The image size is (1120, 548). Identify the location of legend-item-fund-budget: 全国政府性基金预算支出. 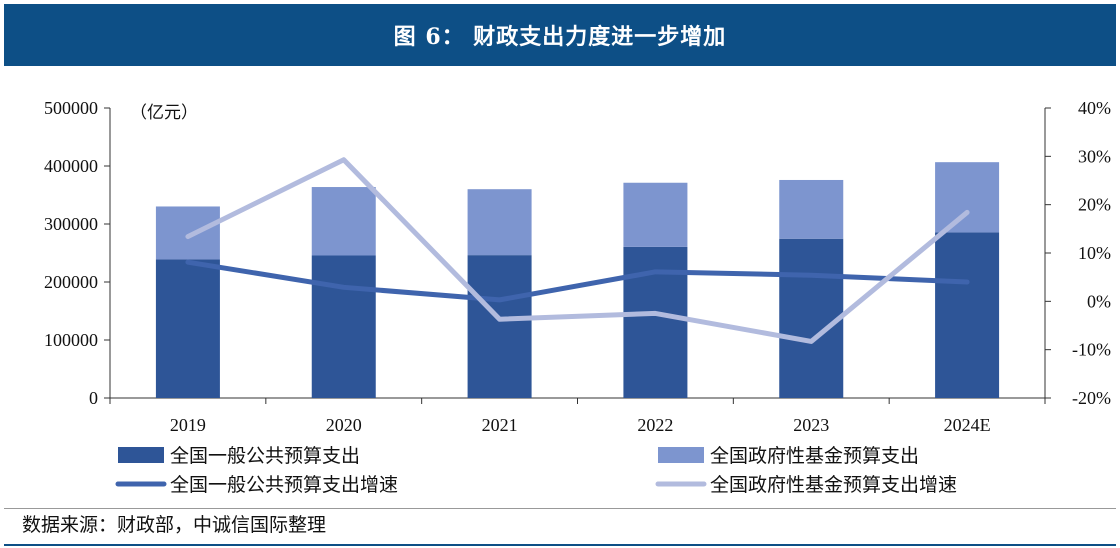
(788, 456).